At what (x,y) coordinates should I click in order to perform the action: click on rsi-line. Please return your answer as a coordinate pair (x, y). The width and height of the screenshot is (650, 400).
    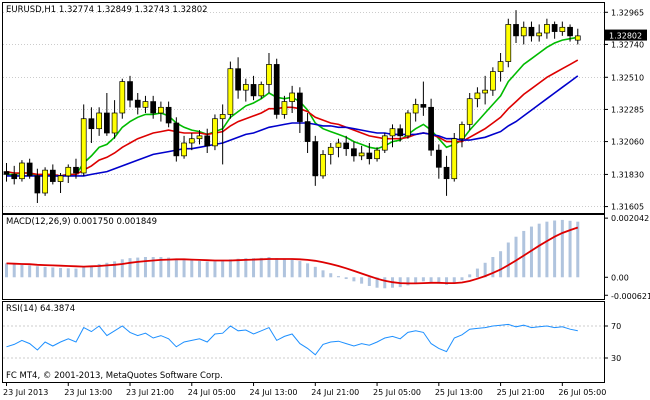
    Looking at the image, I should click on (292, 339).